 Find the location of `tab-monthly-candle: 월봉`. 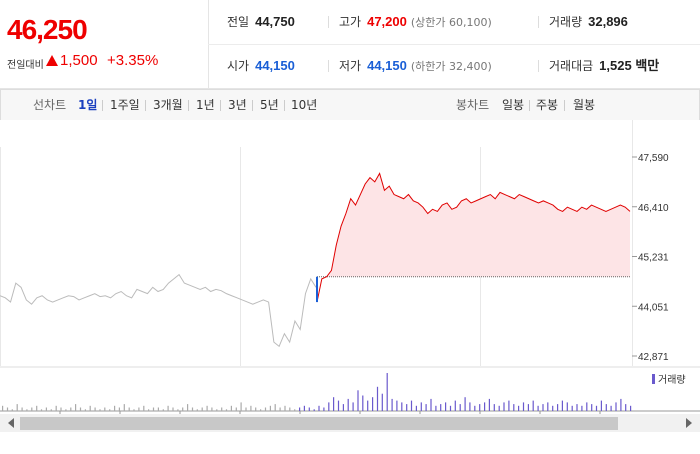

tab-monthly-candle: 월봉 is located at coordinates (584, 105).